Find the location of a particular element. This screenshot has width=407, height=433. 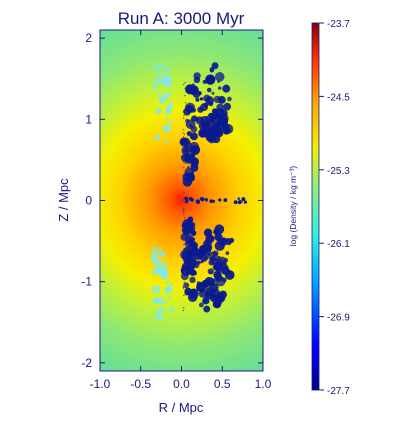

colorbar-tick-label: -24.5 is located at coordinates (338, 97).